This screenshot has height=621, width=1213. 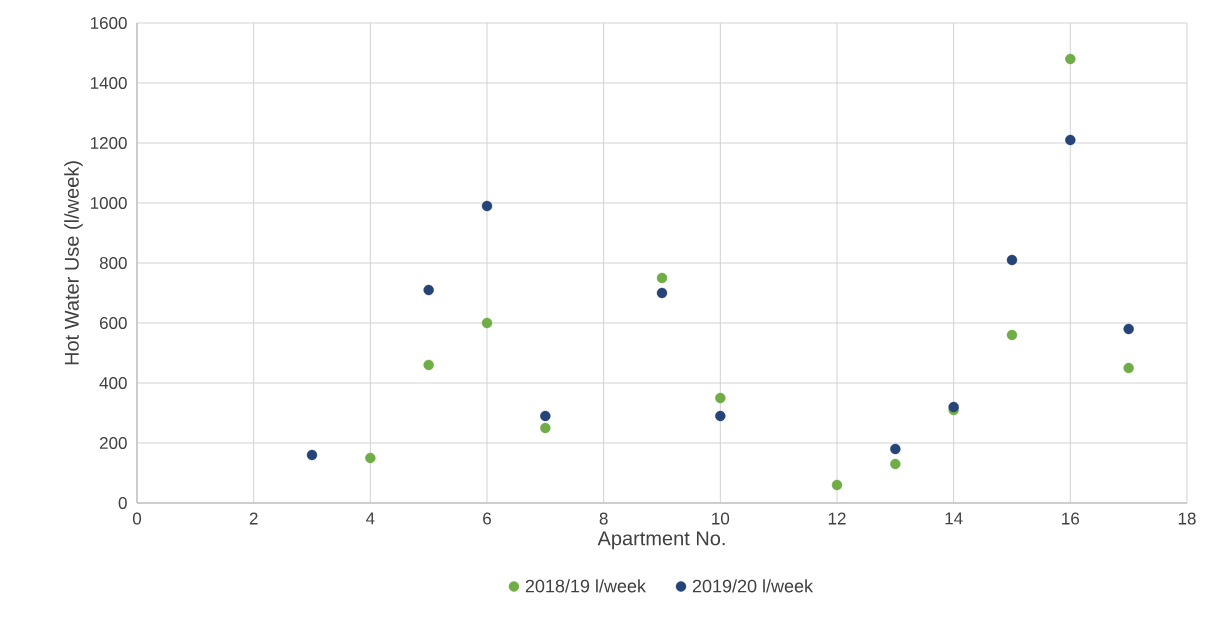 What do you see at coordinates (721, 518) in the screenshot?
I see `x-tick-label: 10` at bounding box center [721, 518].